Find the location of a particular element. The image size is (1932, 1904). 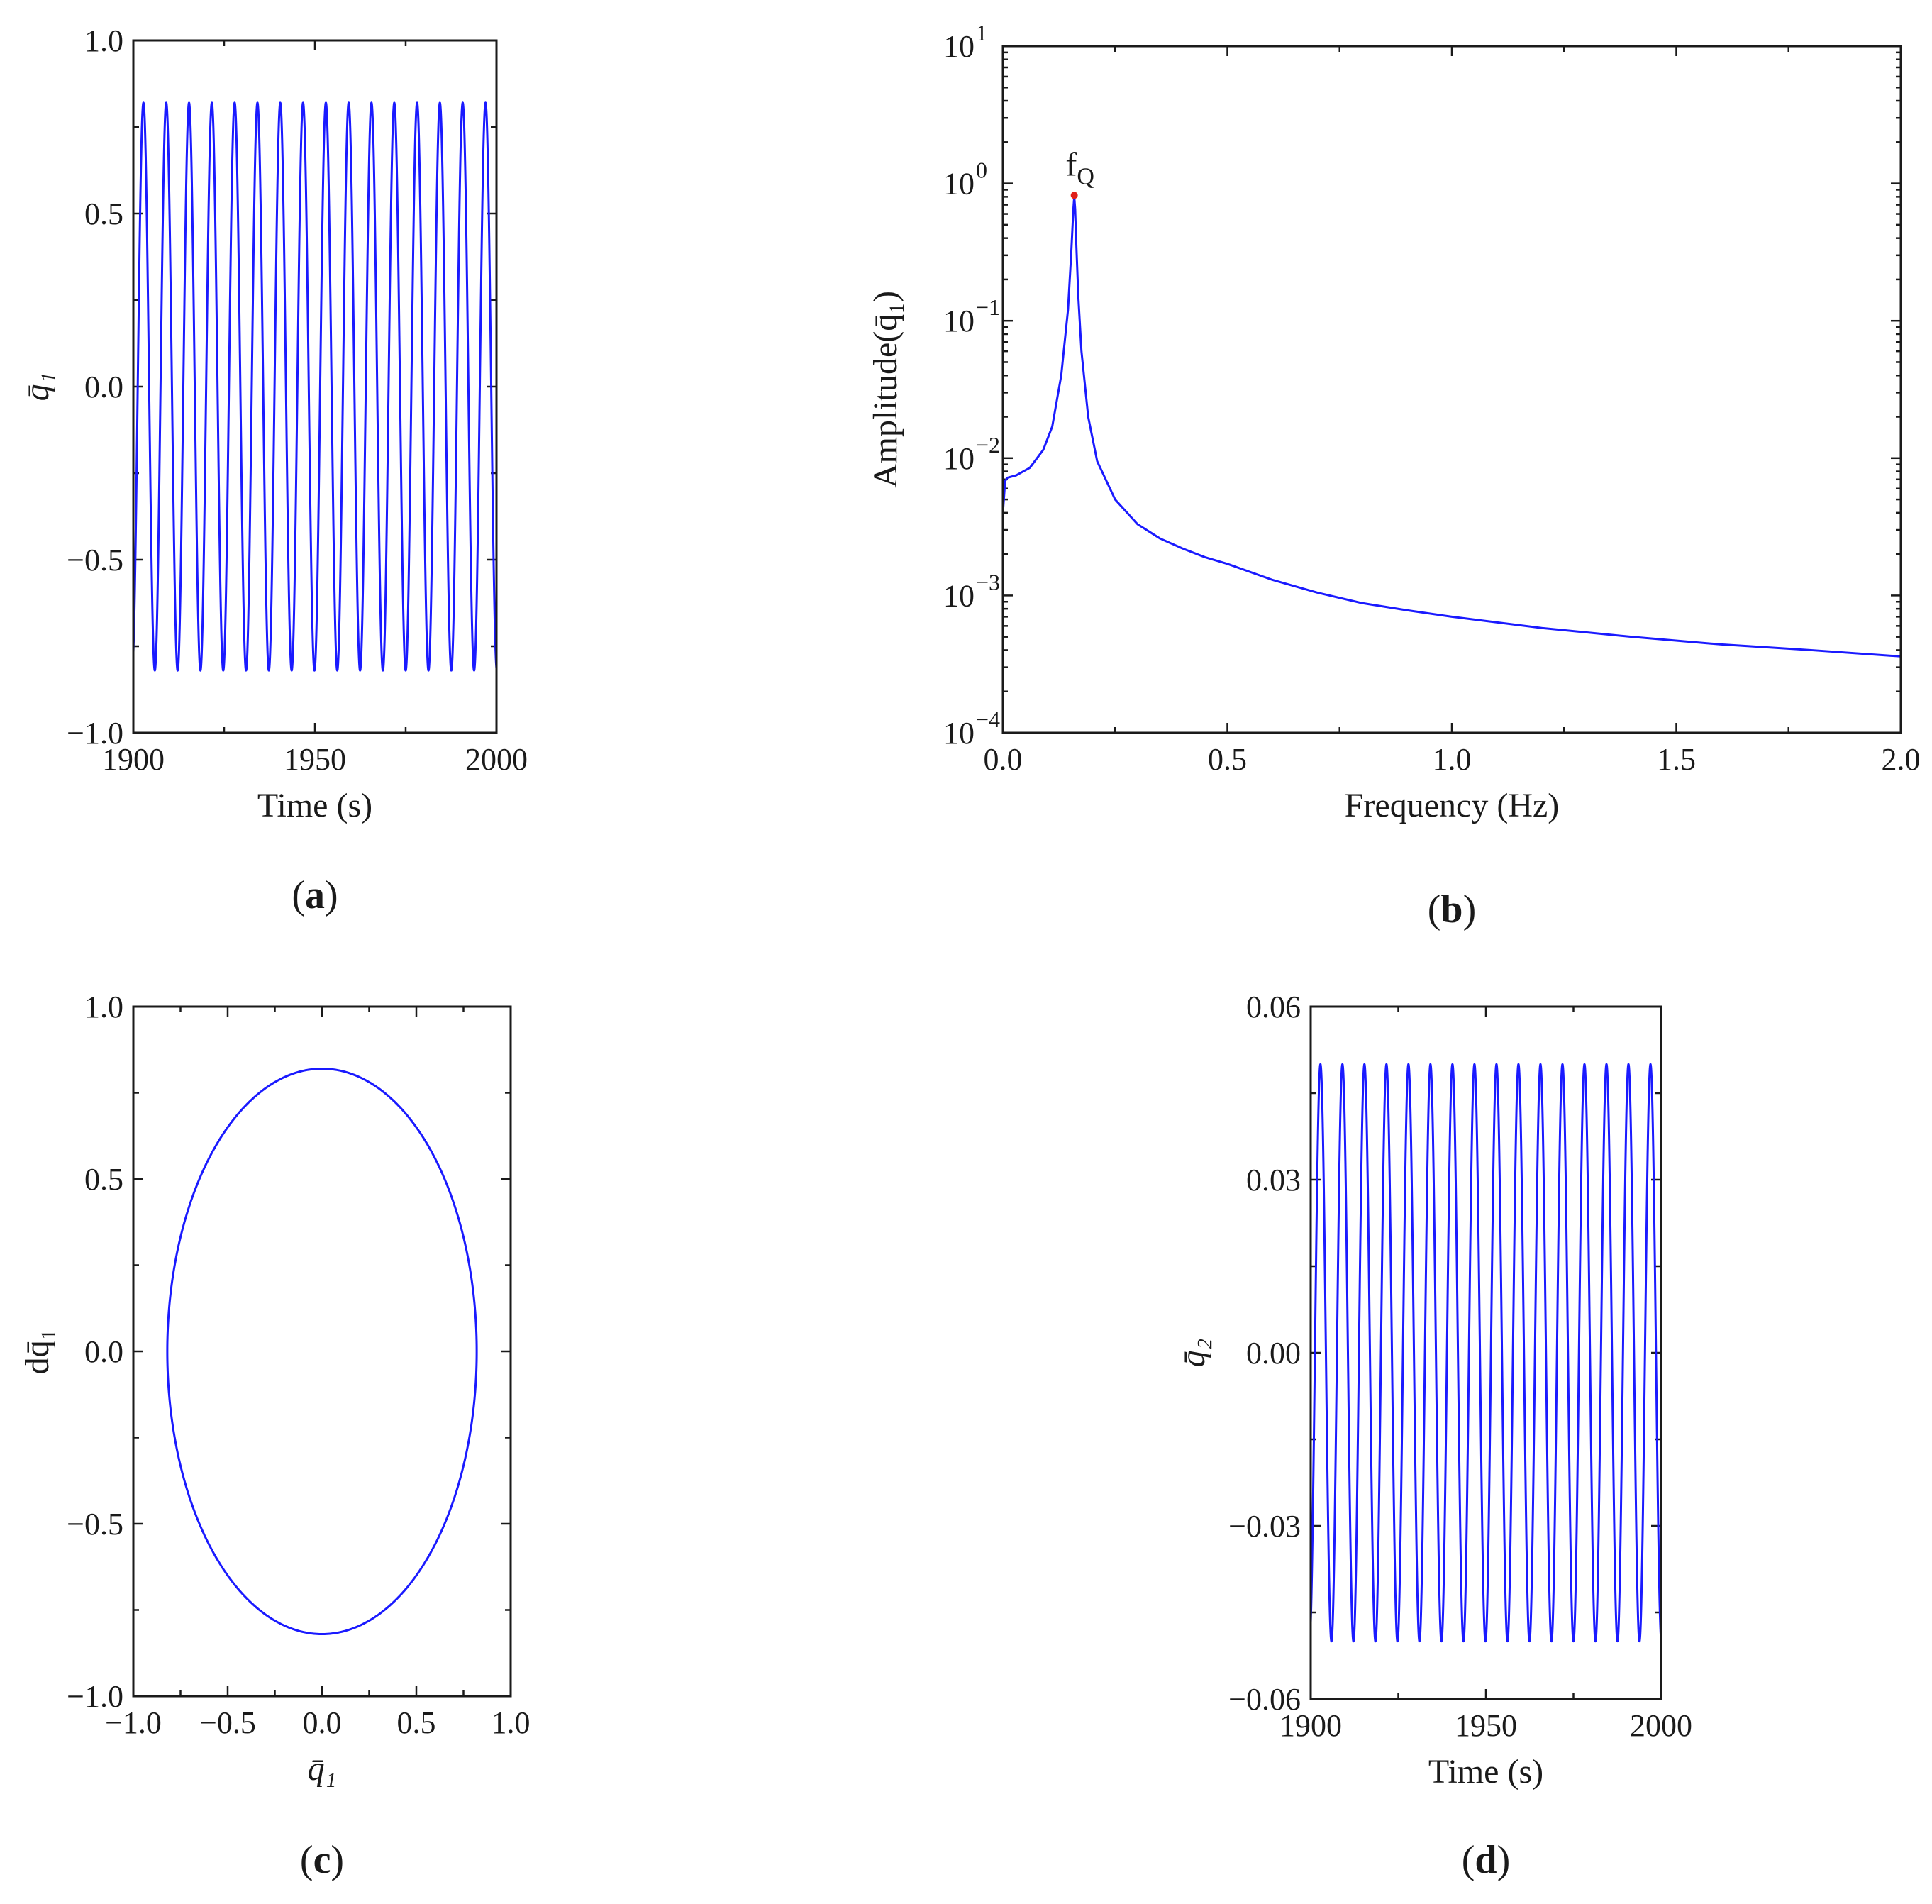

b-x-tick-label: 2.0 is located at coordinates (1902, 759).